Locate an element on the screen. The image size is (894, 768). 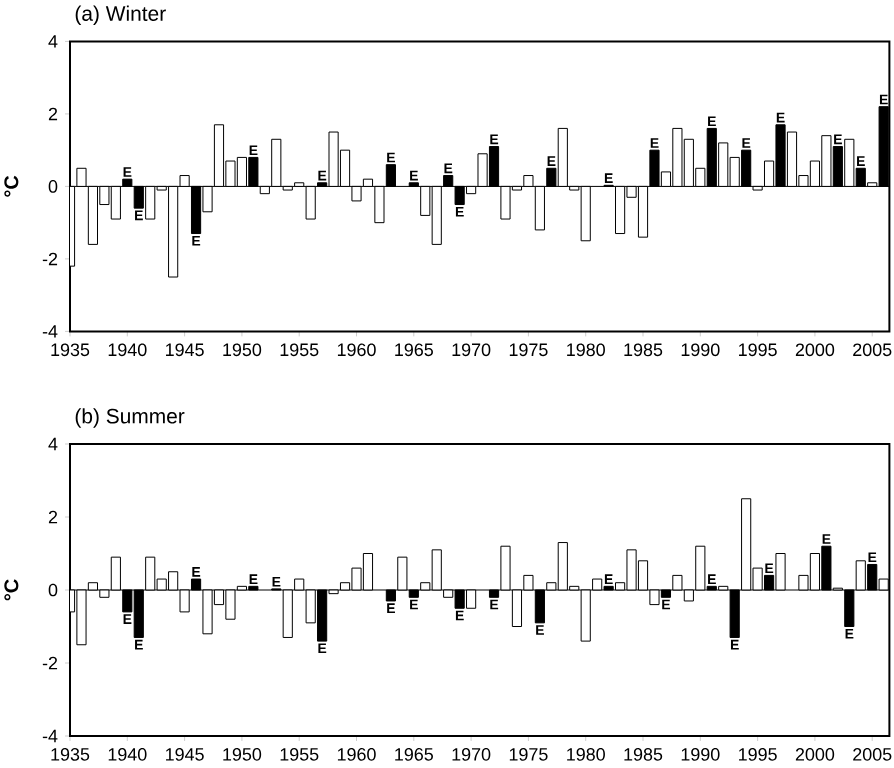
chart-title: (b) Summer is located at coordinates (130, 418).